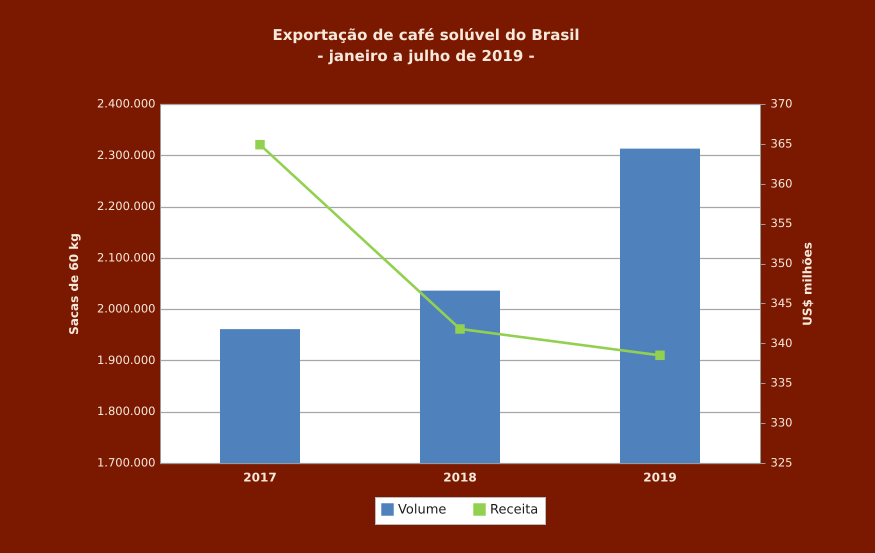 The image size is (875, 553). What do you see at coordinates (781, 303) in the screenshot?
I see `y2-tick-label: 345` at bounding box center [781, 303].